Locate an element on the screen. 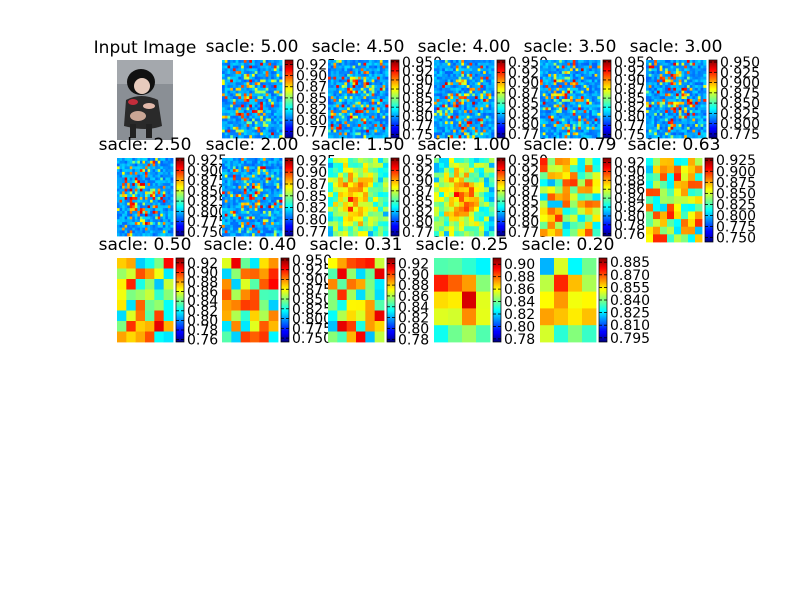 The width and height of the screenshot is (800, 600). colorbar-tick-label: 0.875 is located at coordinates (528, 192).